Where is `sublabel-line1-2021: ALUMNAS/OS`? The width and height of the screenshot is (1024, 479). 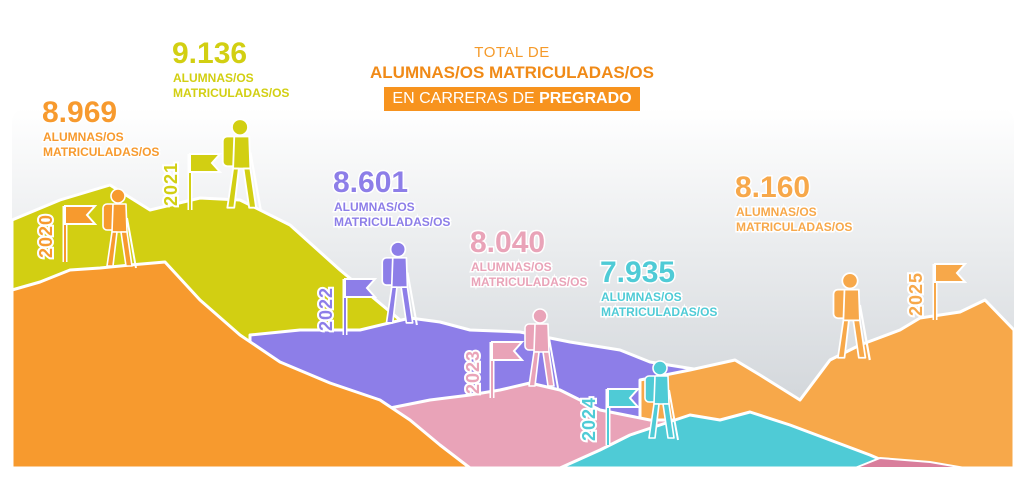 sublabel-line1-2021: ALUMNAS/OS is located at coordinates (213, 78).